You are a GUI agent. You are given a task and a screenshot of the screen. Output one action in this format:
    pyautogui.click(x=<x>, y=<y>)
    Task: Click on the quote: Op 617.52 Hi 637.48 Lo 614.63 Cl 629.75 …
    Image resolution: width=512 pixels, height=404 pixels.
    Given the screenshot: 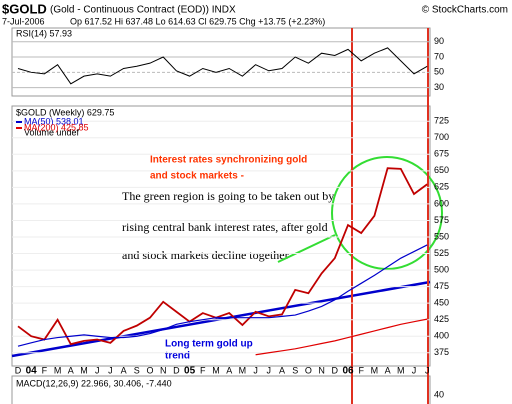 What is the action you would take?
    pyautogui.click(x=197, y=21)
    